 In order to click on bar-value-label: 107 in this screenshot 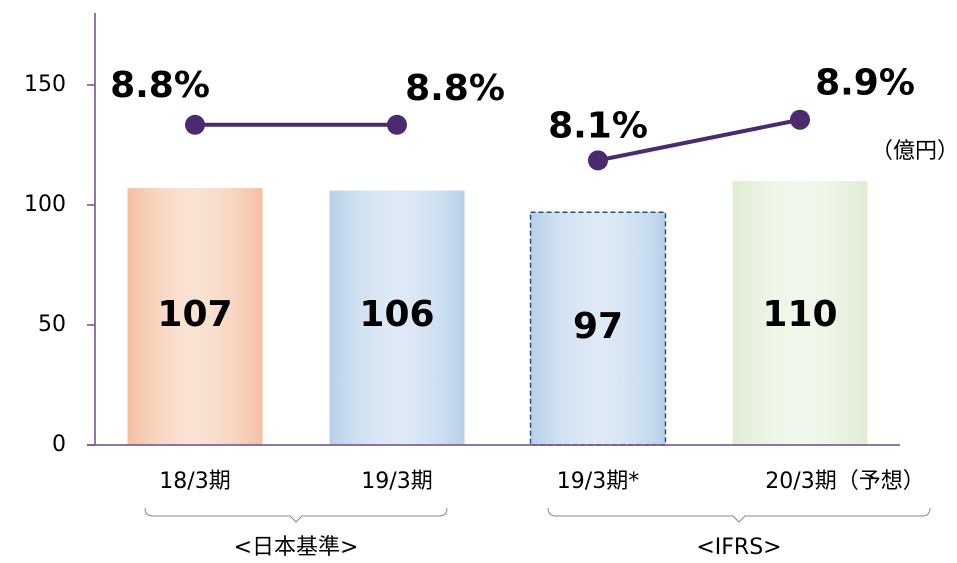, I will do `click(194, 314)`.